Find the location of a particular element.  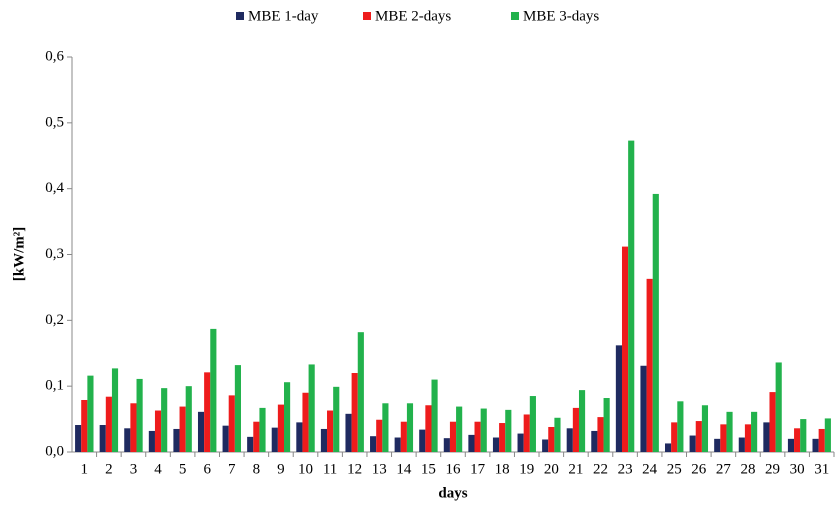

x-tick-label: 7 is located at coordinates (232, 469).